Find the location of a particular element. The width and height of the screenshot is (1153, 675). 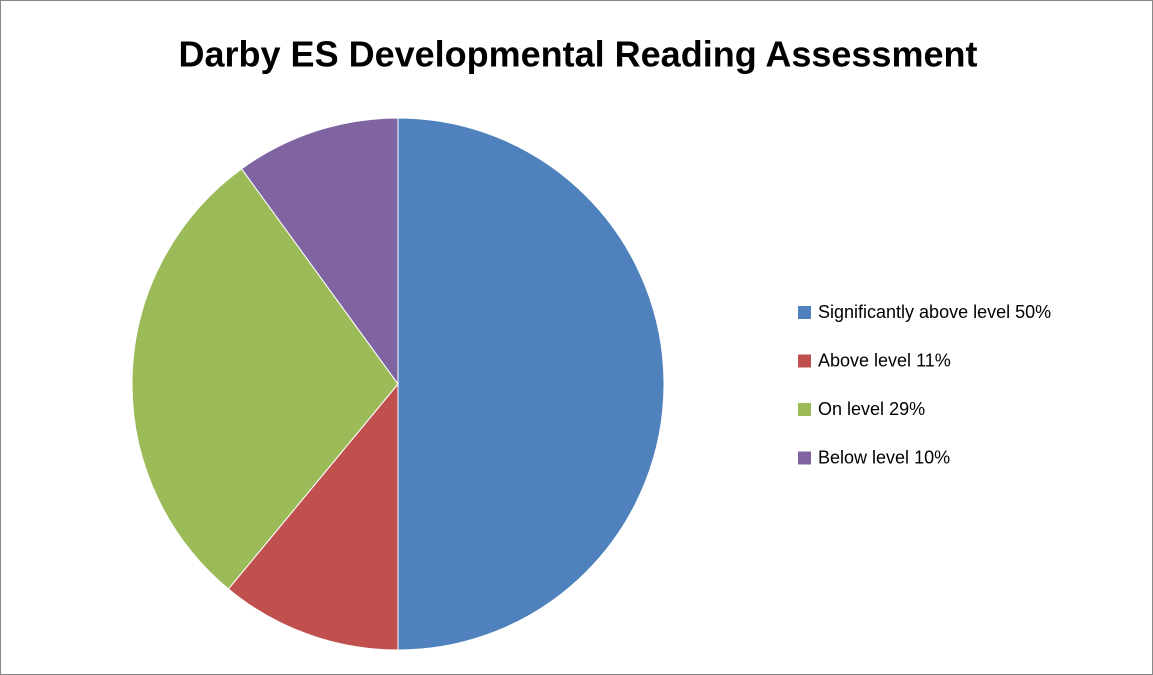

legend-value: 50% is located at coordinates (1033, 312).